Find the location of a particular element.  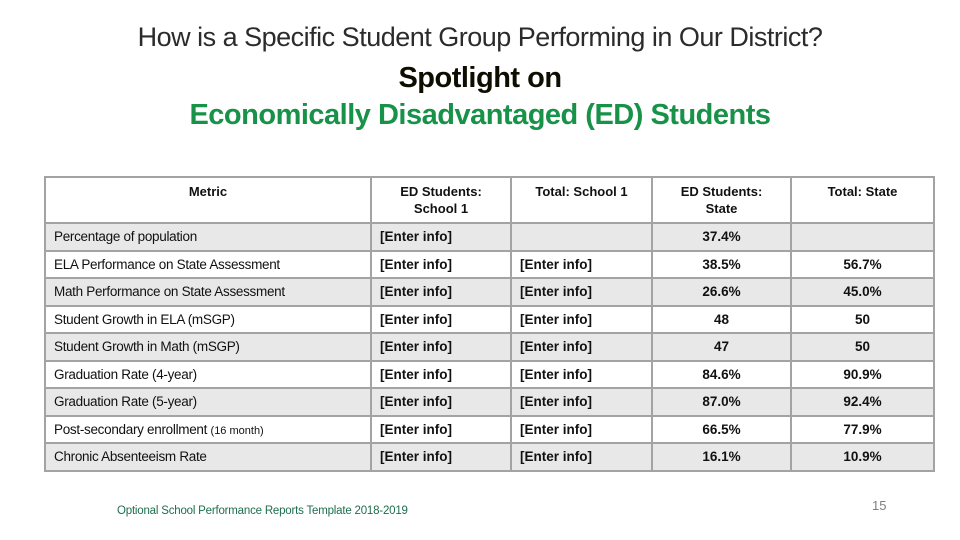

metric-label: Student Growth in ELA (mSGP) is located at coordinates (144, 319).